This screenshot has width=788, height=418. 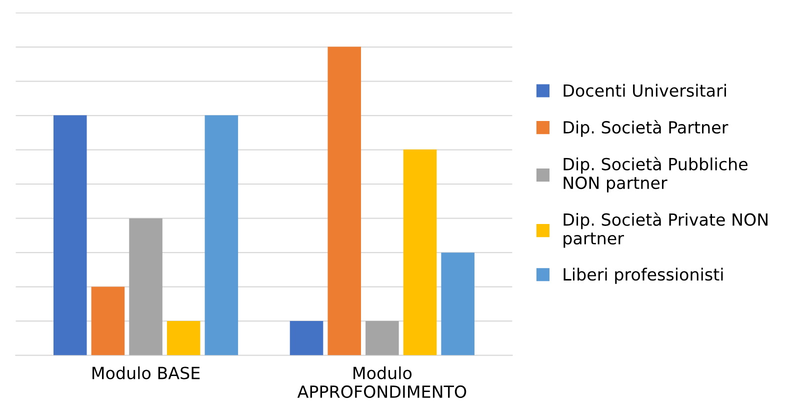 What do you see at coordinates (666, 230) in the screenshot?
I see `legend-label: Dip. Società Private NON partner` at bounding box center [666, 230].